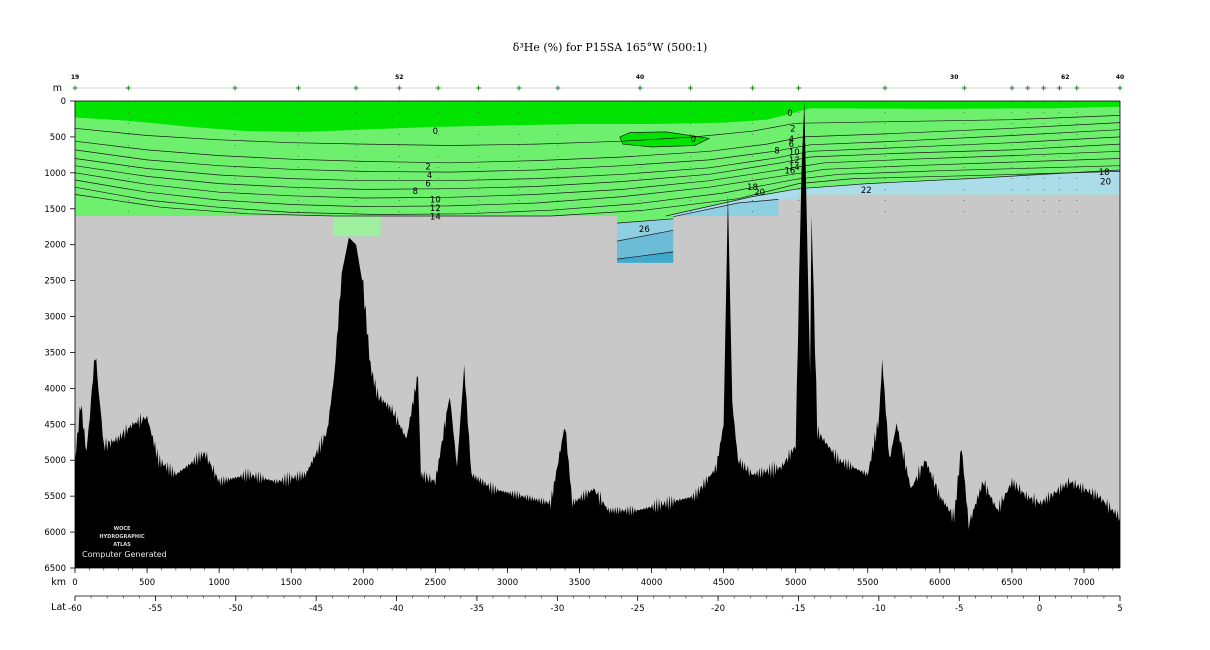 This screenshot has width=1210, height=650. Describe the element at coordinates (954, 77) in the screenshot. I see `station-number: 30` at that location.